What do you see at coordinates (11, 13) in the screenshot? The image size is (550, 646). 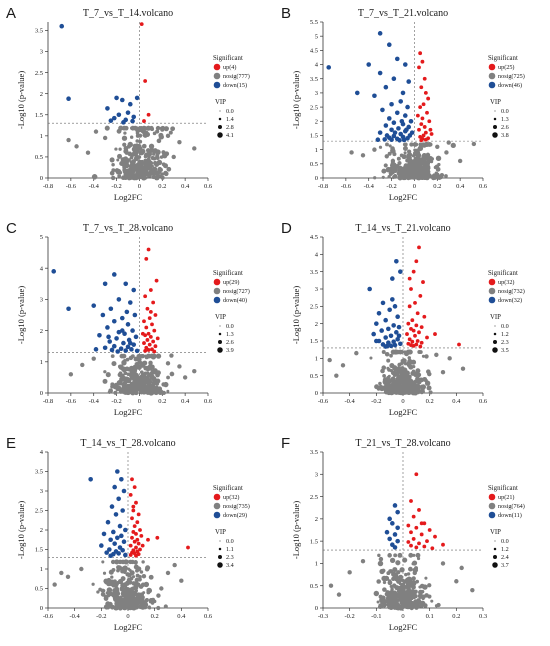 I see `panel-letter: A` at bounding box center [11, 13].